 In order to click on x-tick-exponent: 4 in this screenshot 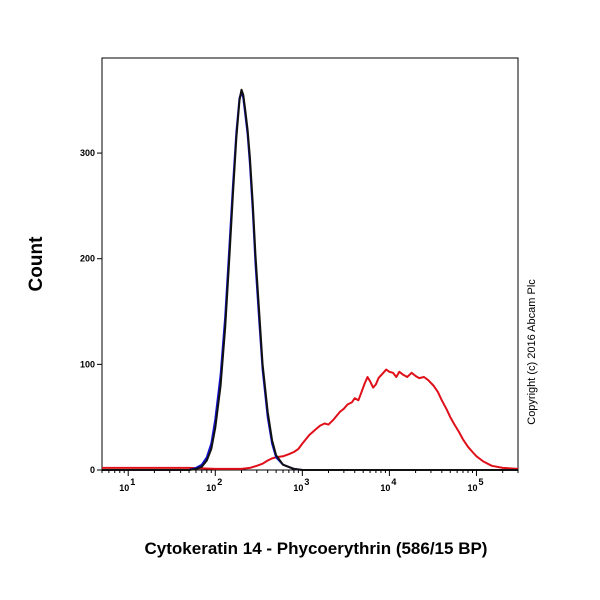, I will do `click(393, 482)`.